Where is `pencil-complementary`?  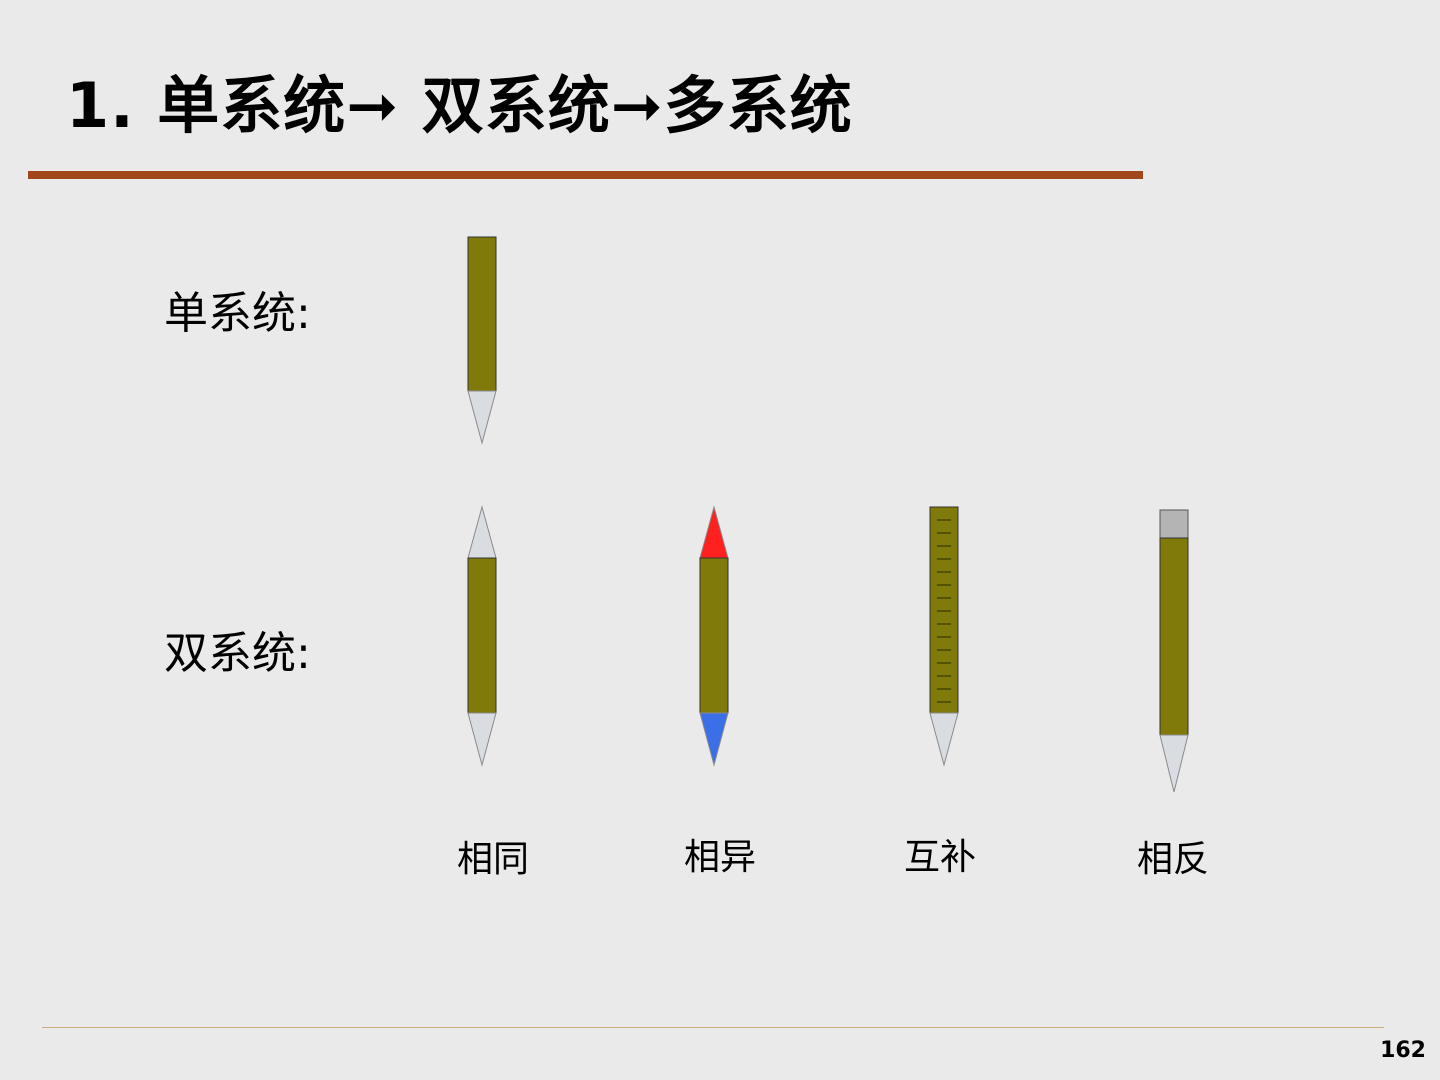 pencil-complementary is located at coordinates (944, 636).